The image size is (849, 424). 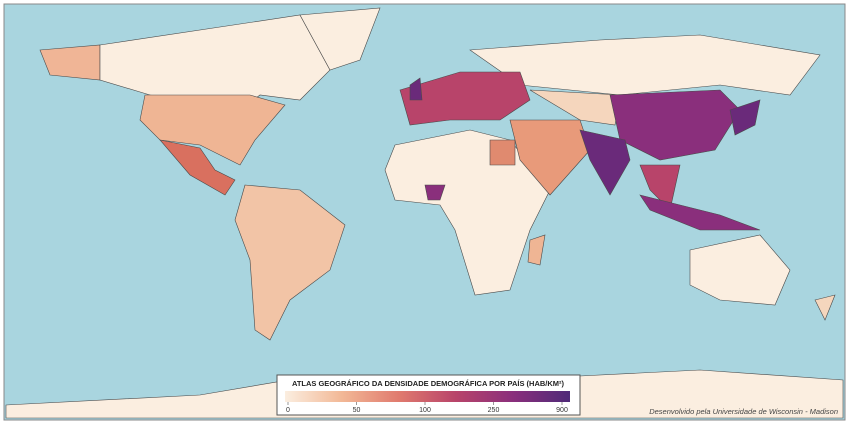 I want to click on greenland, so click(x=340, y=39).